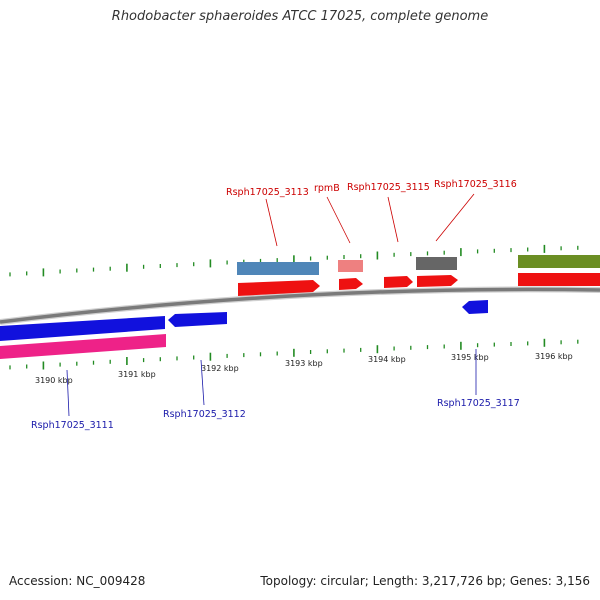  What do you see at coordinates (351, 284) in the screenshot?
I see `gene-rpmb-arrow` at bounding box center [351, 284].